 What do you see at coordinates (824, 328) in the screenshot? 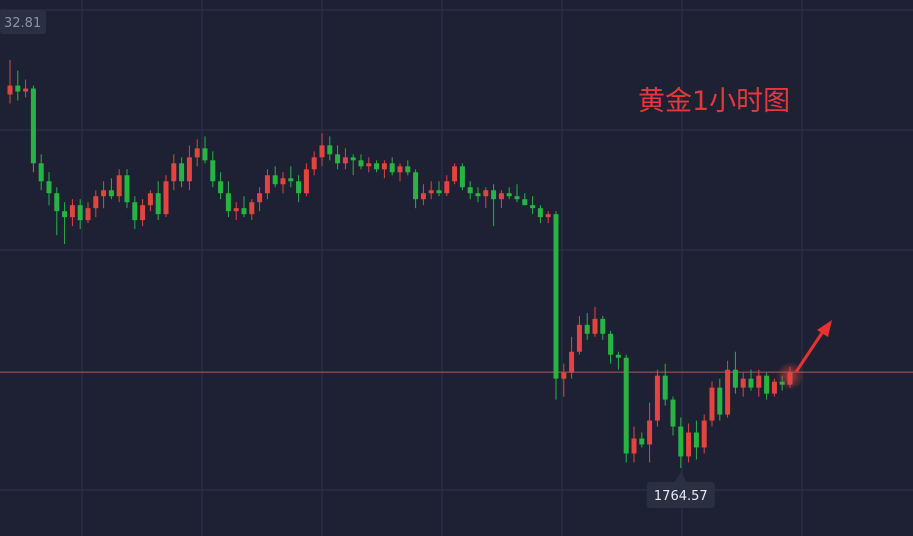
I see `arrow-head` at bounding box center [824, 328].